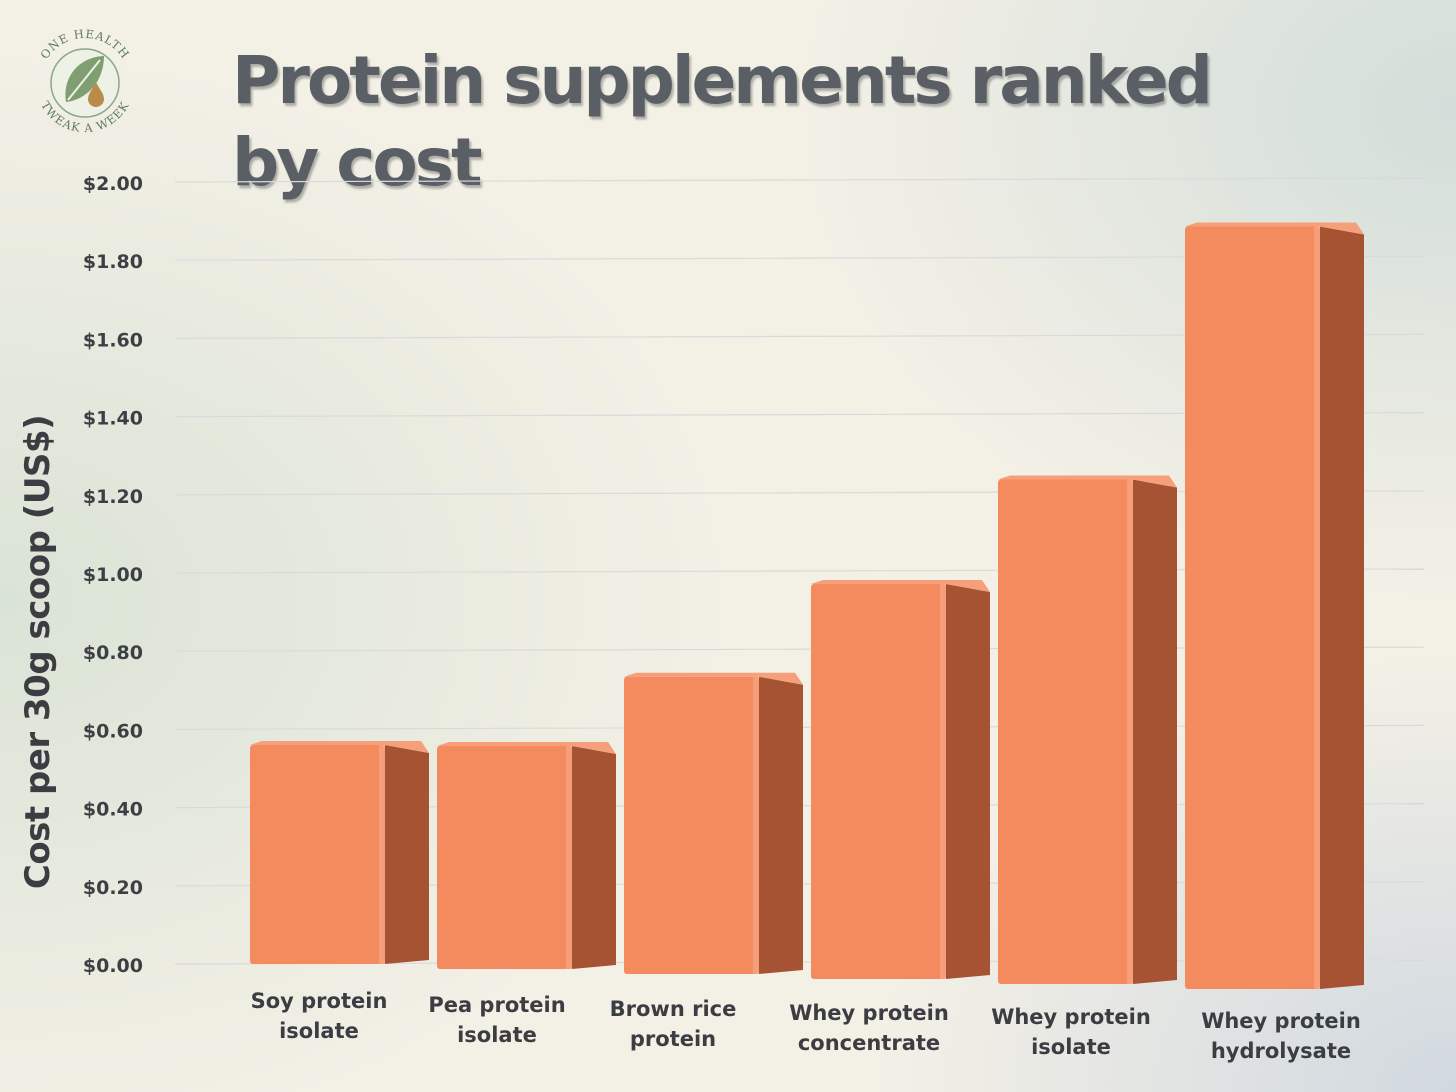  What do you see at coordinates (732, 122) in the screenshot?
I see `chart-title: Protein supplements ranked by cost` at bounding box center [732, 122].